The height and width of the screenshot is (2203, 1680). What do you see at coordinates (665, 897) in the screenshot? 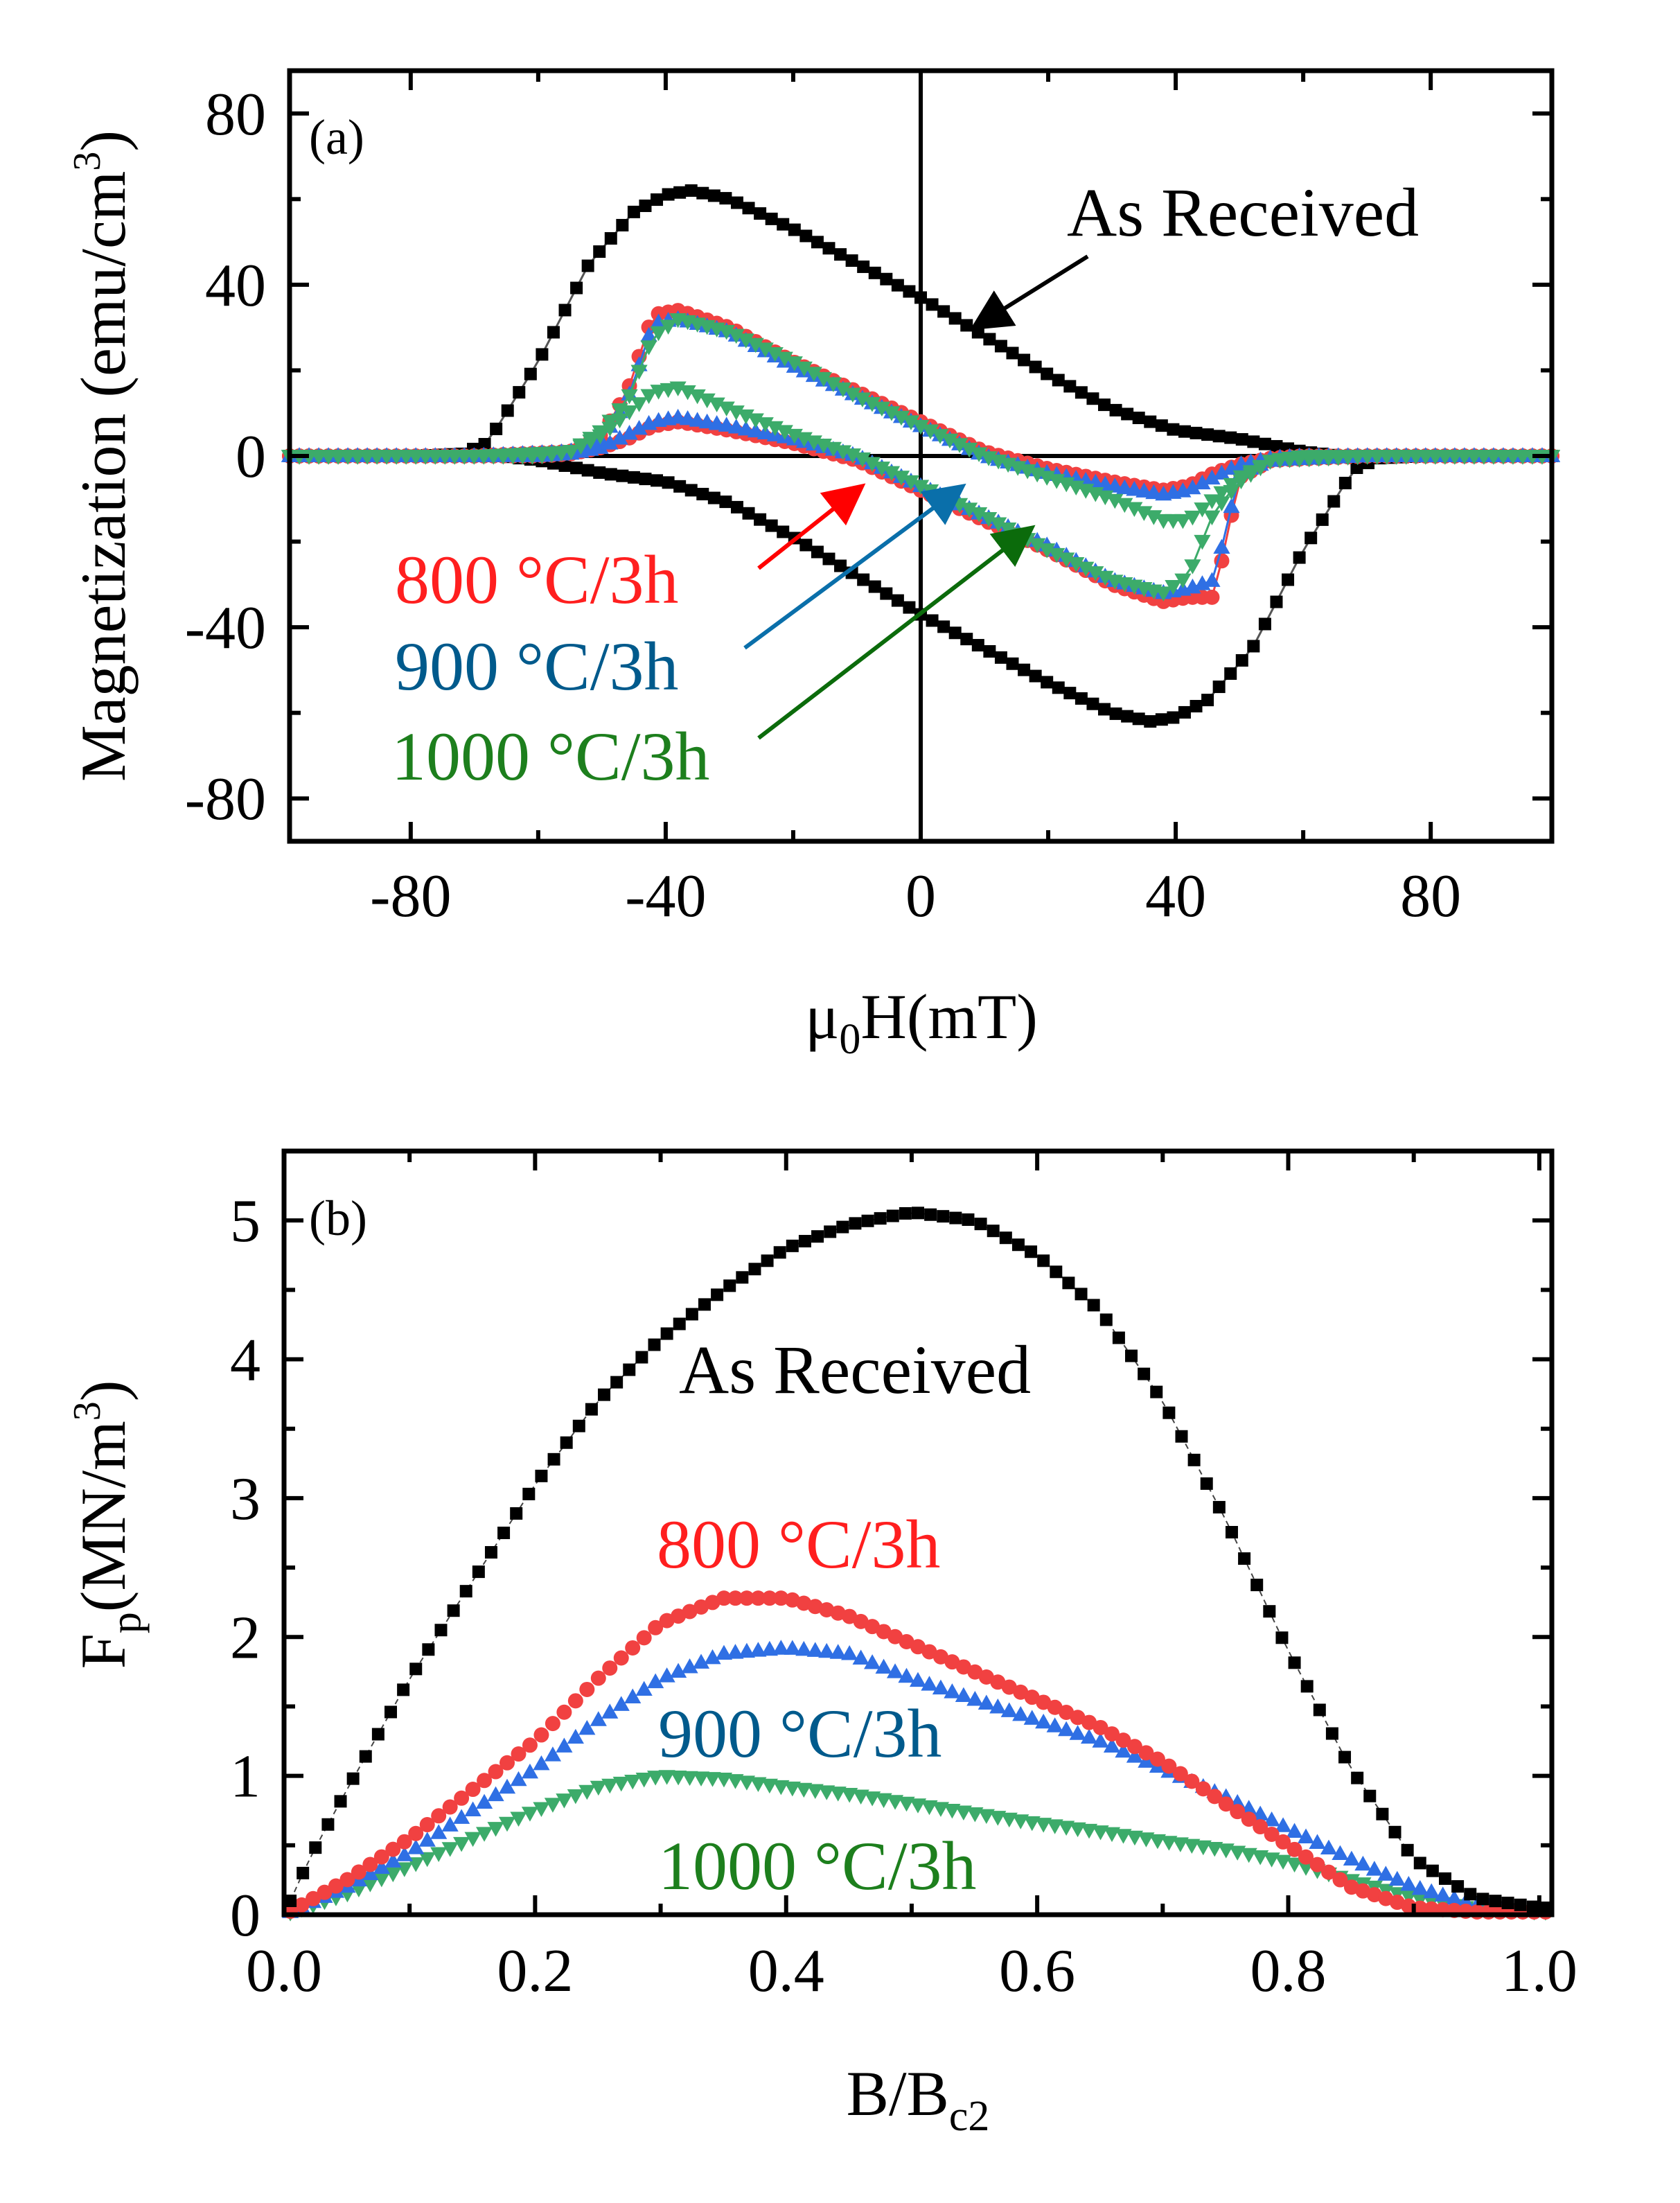
I see `panel-a-x-tick-label: -40` at bounding box center [665, 897].